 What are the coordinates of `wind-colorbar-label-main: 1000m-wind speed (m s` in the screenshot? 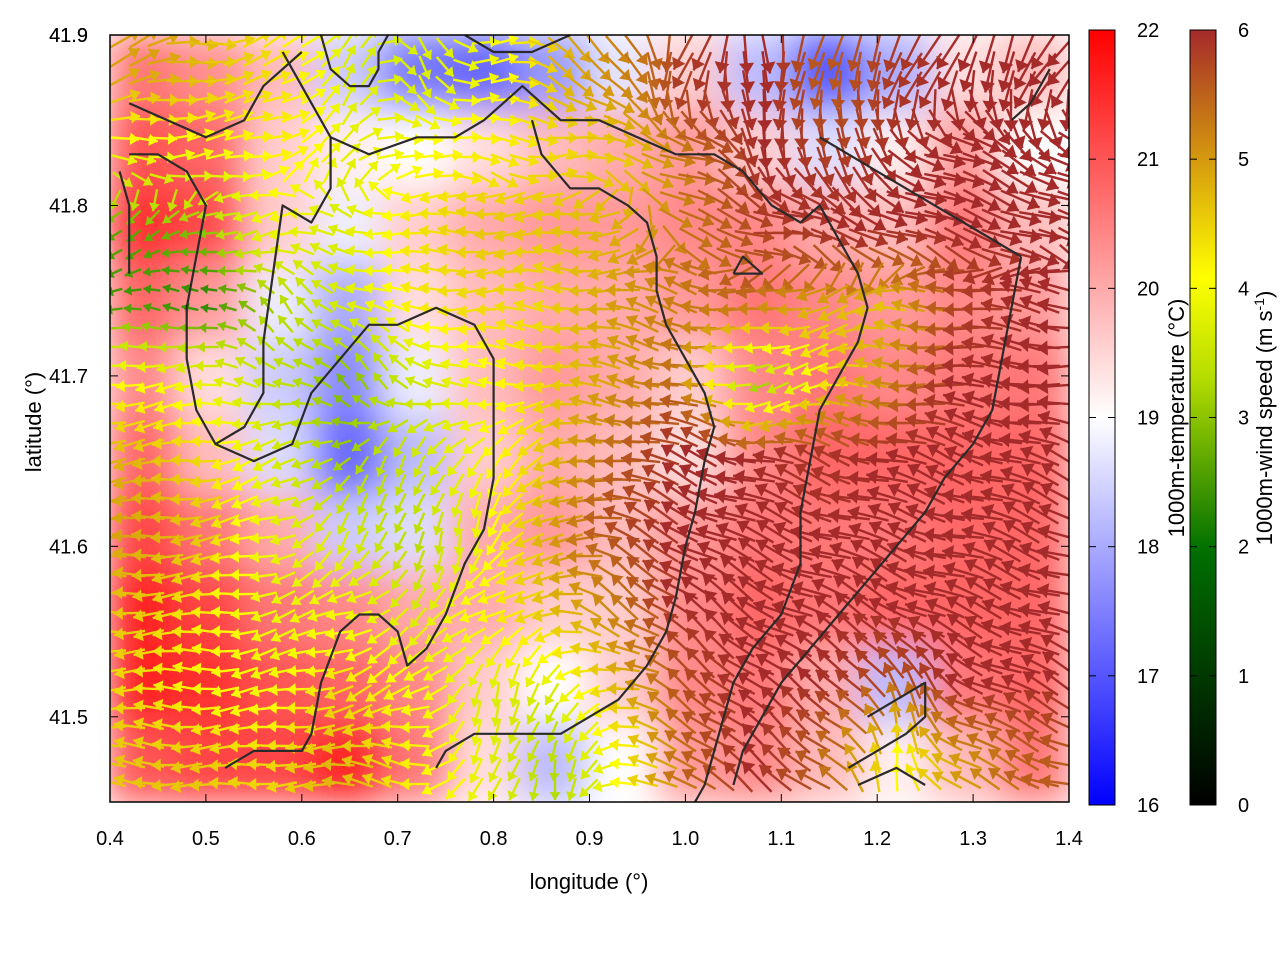 It's located at (1264, 428).